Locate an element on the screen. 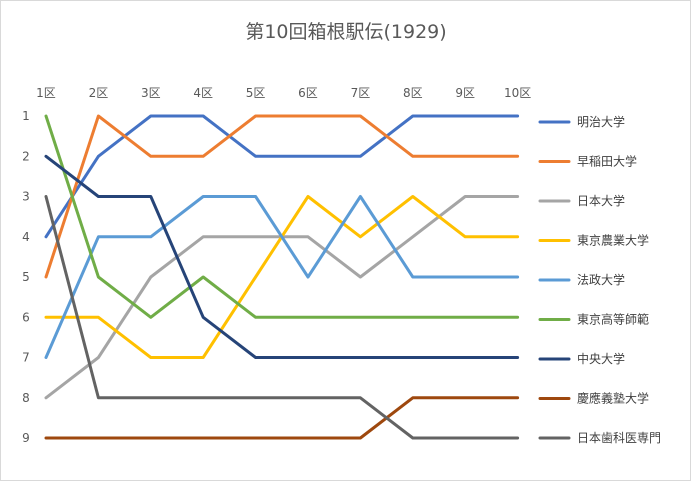 The height and width of the screenshot is (482, 691). legend-label: 中央大学 is located at coordinates (601, 358).